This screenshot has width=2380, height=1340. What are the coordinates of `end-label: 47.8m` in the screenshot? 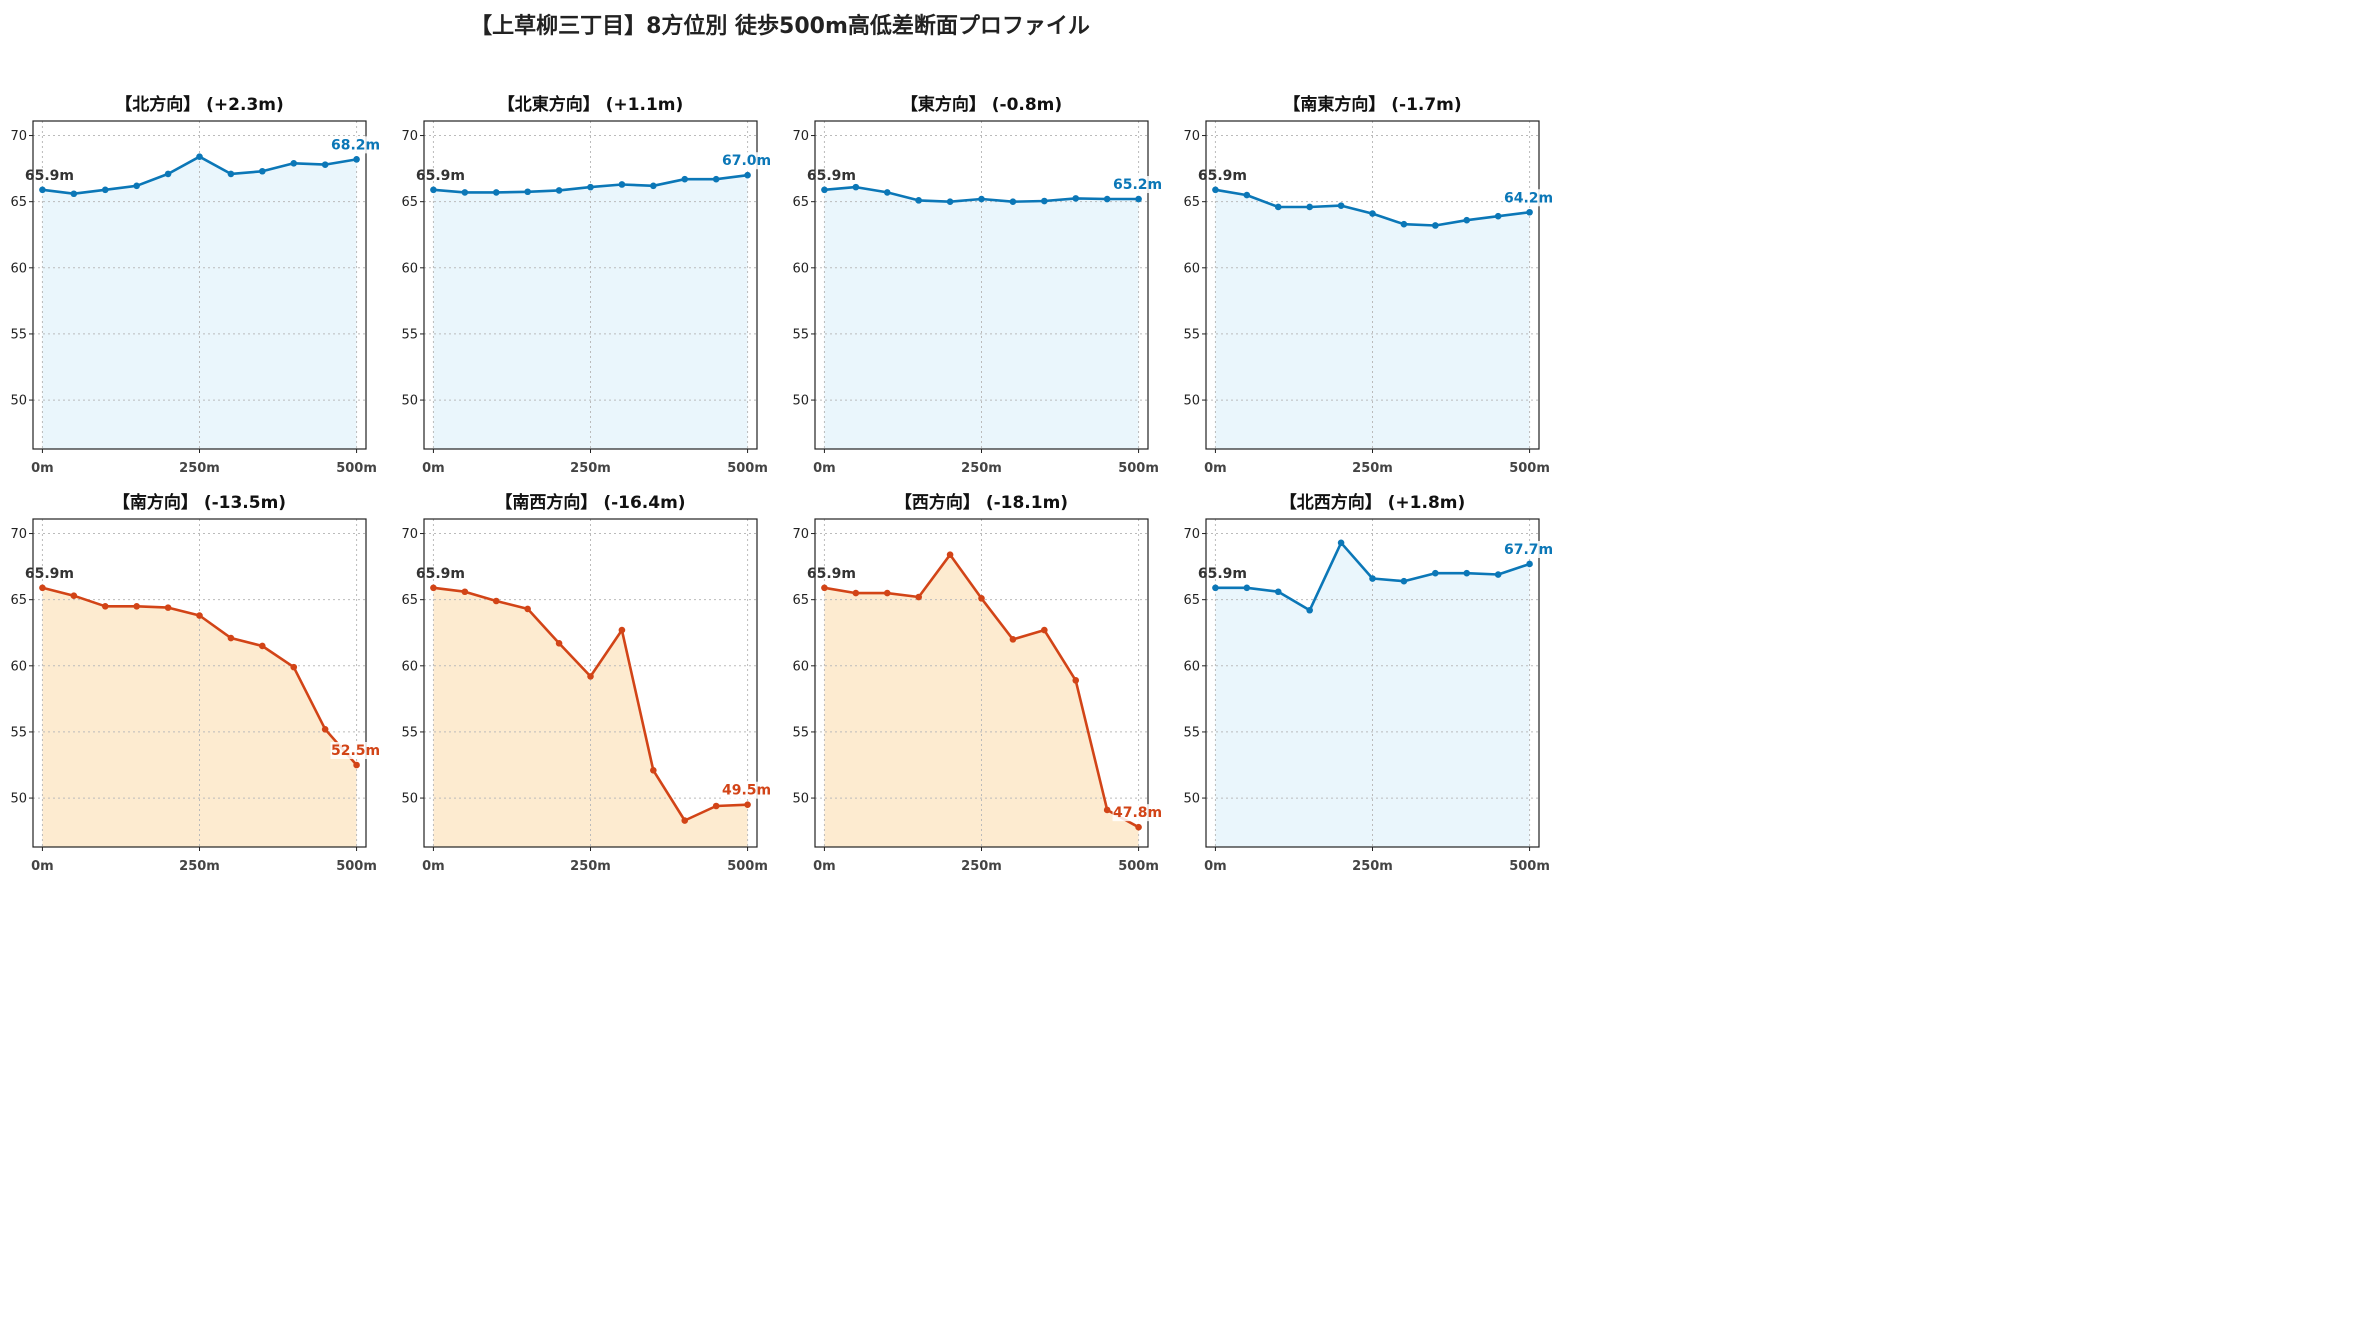 It's located at (1137, 813).